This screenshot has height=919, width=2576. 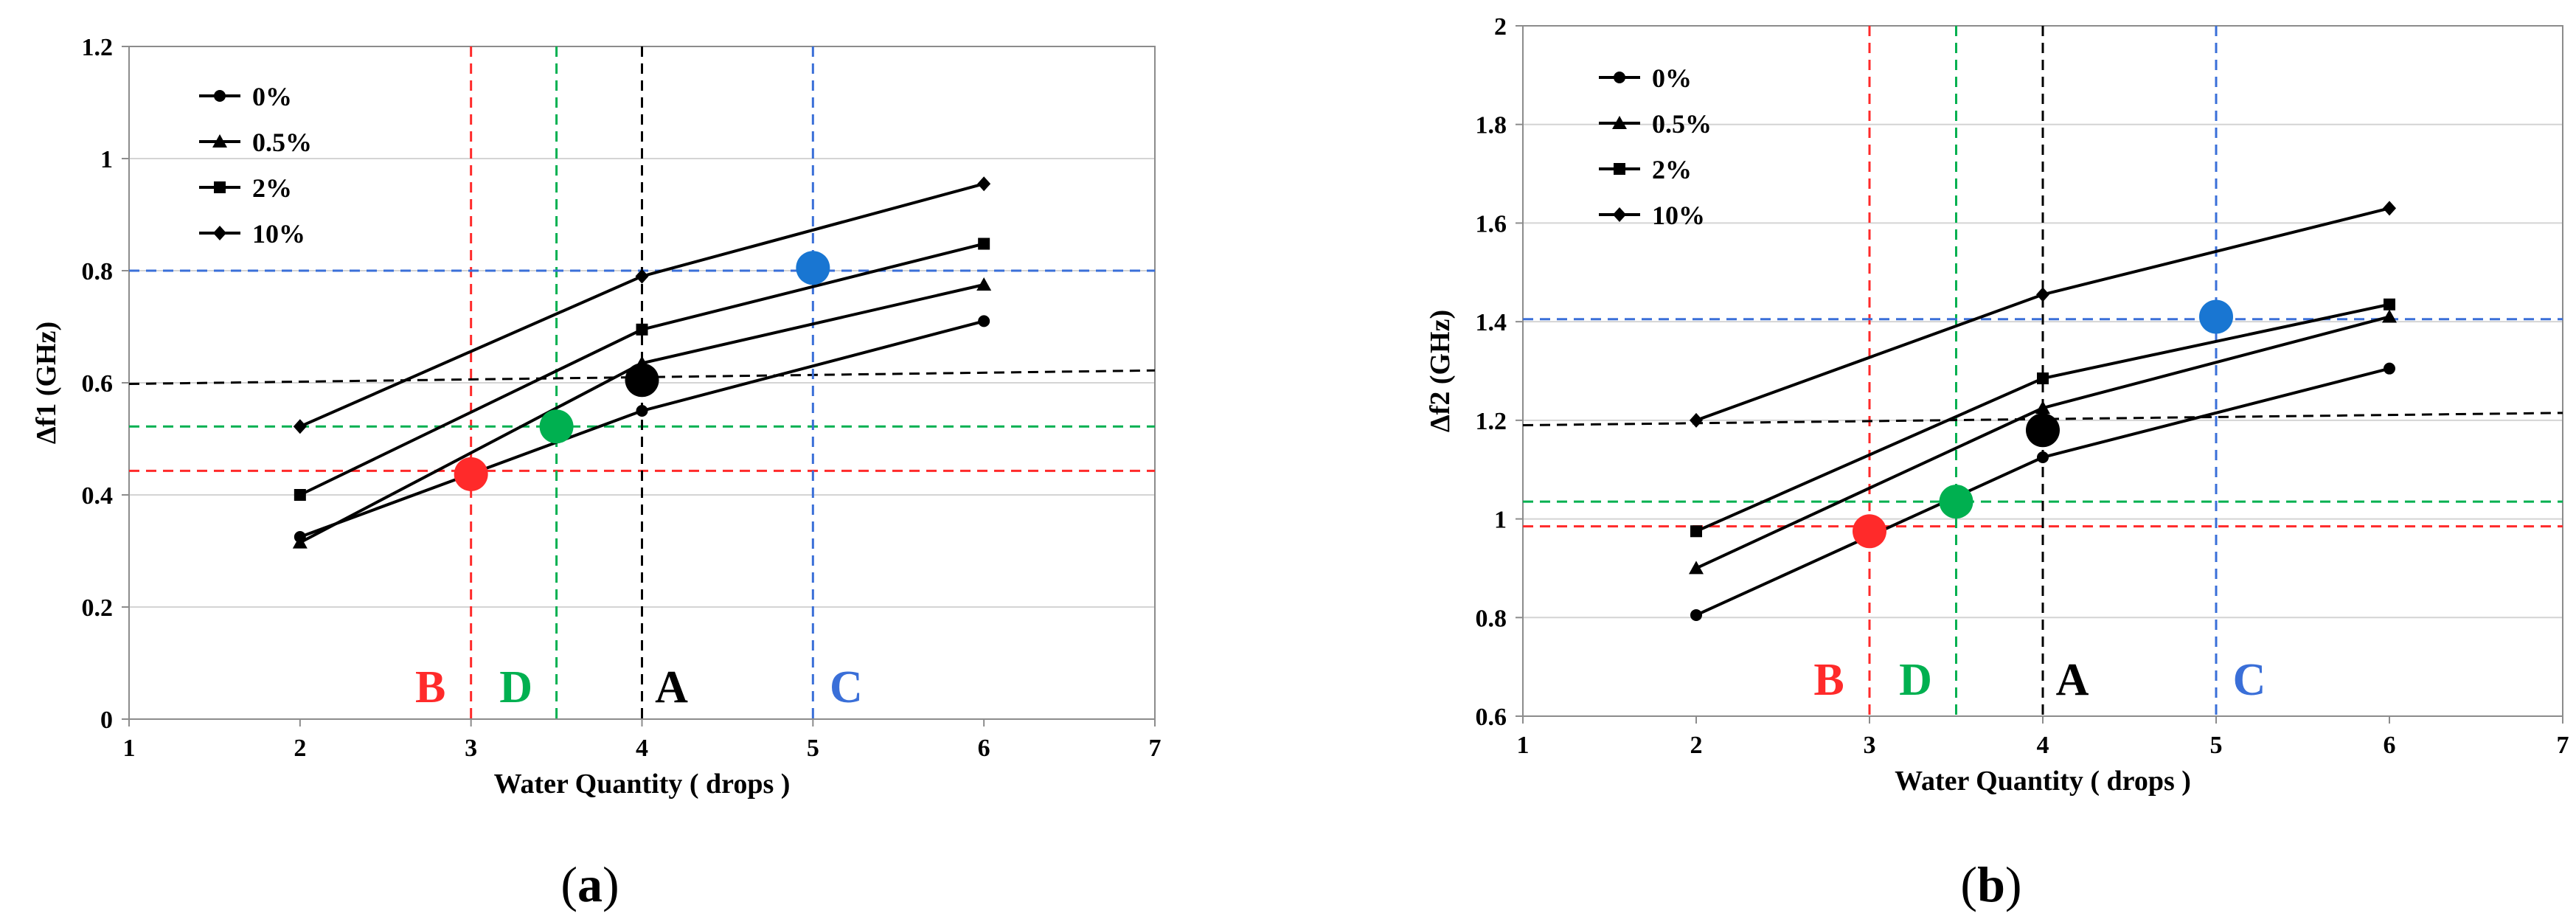 I want to click on y-tick-label: 1.4, so click(x=1491, y=322).